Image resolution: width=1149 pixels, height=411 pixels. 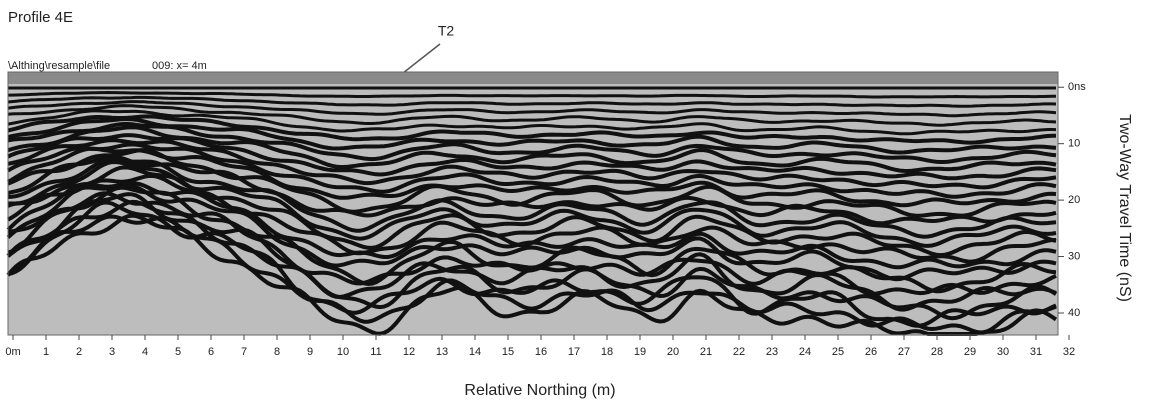 I want to click on x-tick-label: 0m, so click(x=12, y=352).